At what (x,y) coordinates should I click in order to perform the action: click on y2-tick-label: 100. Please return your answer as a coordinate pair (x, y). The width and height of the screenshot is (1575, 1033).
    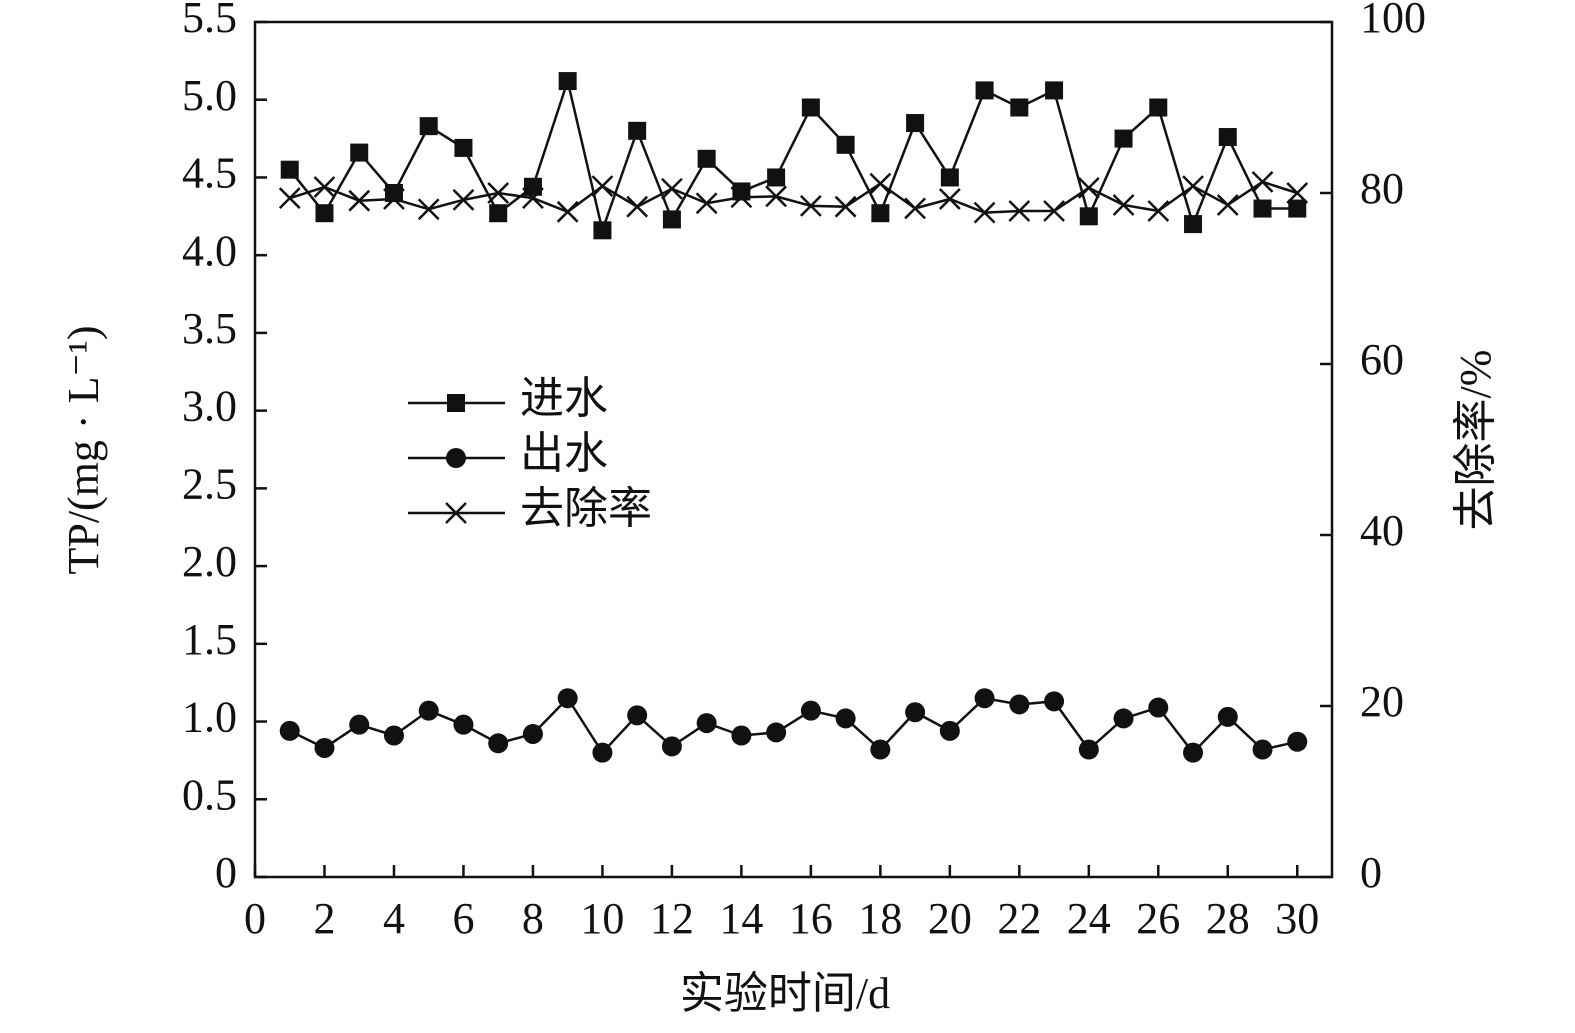
    Looking at the image, I should click on (1393, 21).